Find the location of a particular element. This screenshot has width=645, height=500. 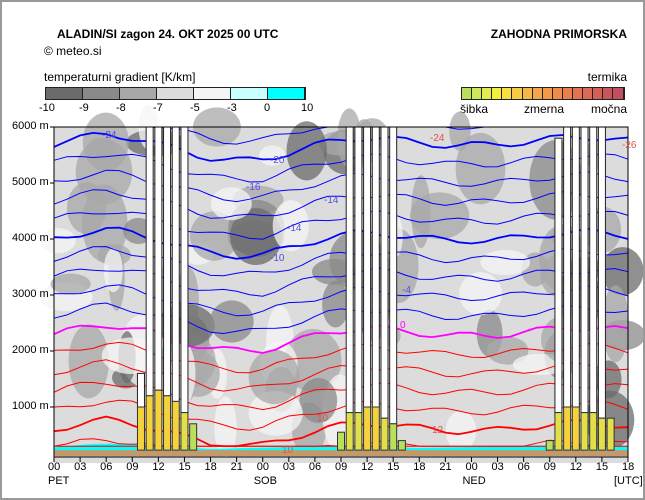

y-tick-label: 5000 m is located at coordinates (30, 182).